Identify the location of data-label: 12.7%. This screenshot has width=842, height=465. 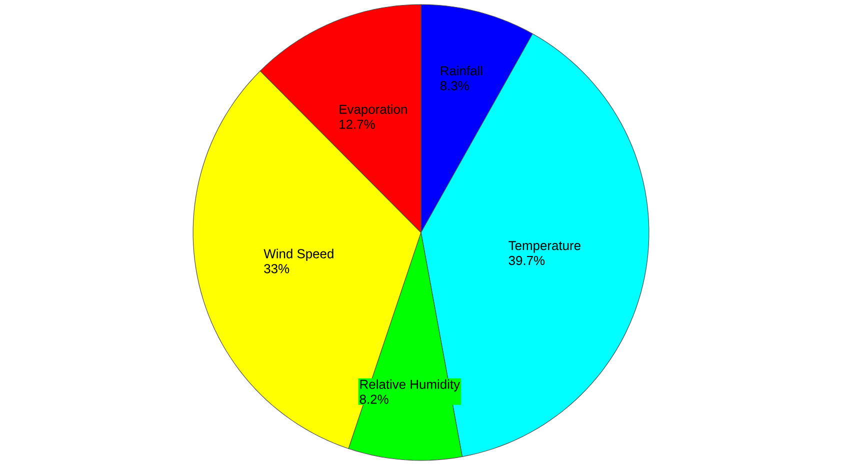
(357, 124).